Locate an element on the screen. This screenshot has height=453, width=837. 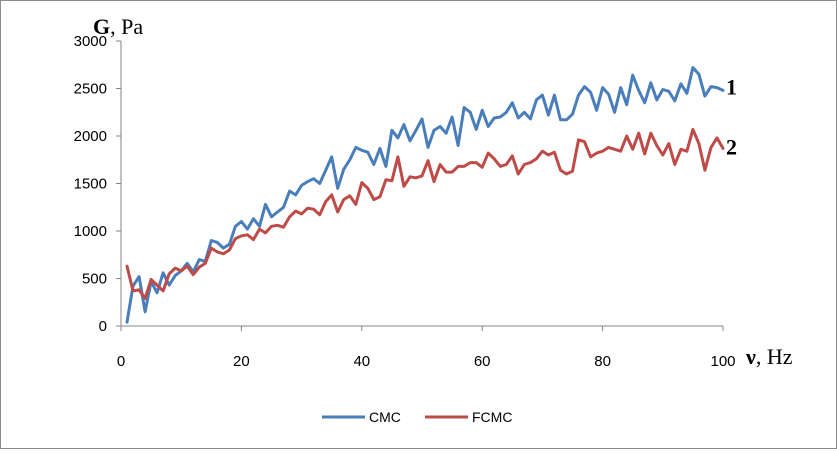
x-ticks: 0 20 40 60 80 100 is located at coordinates (426, 348).